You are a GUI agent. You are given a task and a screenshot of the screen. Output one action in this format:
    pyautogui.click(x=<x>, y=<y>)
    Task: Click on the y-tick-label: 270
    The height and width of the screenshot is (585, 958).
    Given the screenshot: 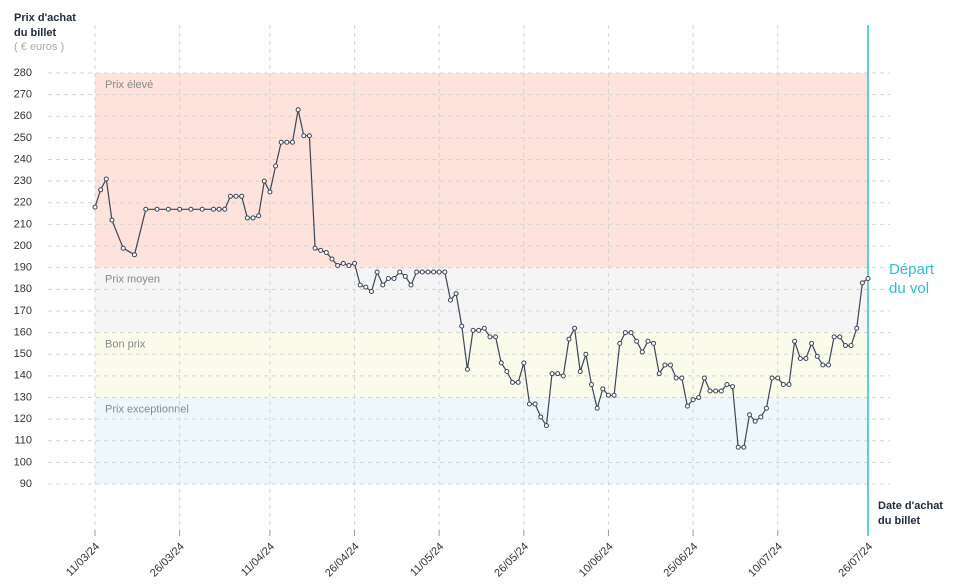 What is the action you would take?
    pyautogui.click(x=23, y=95)
    